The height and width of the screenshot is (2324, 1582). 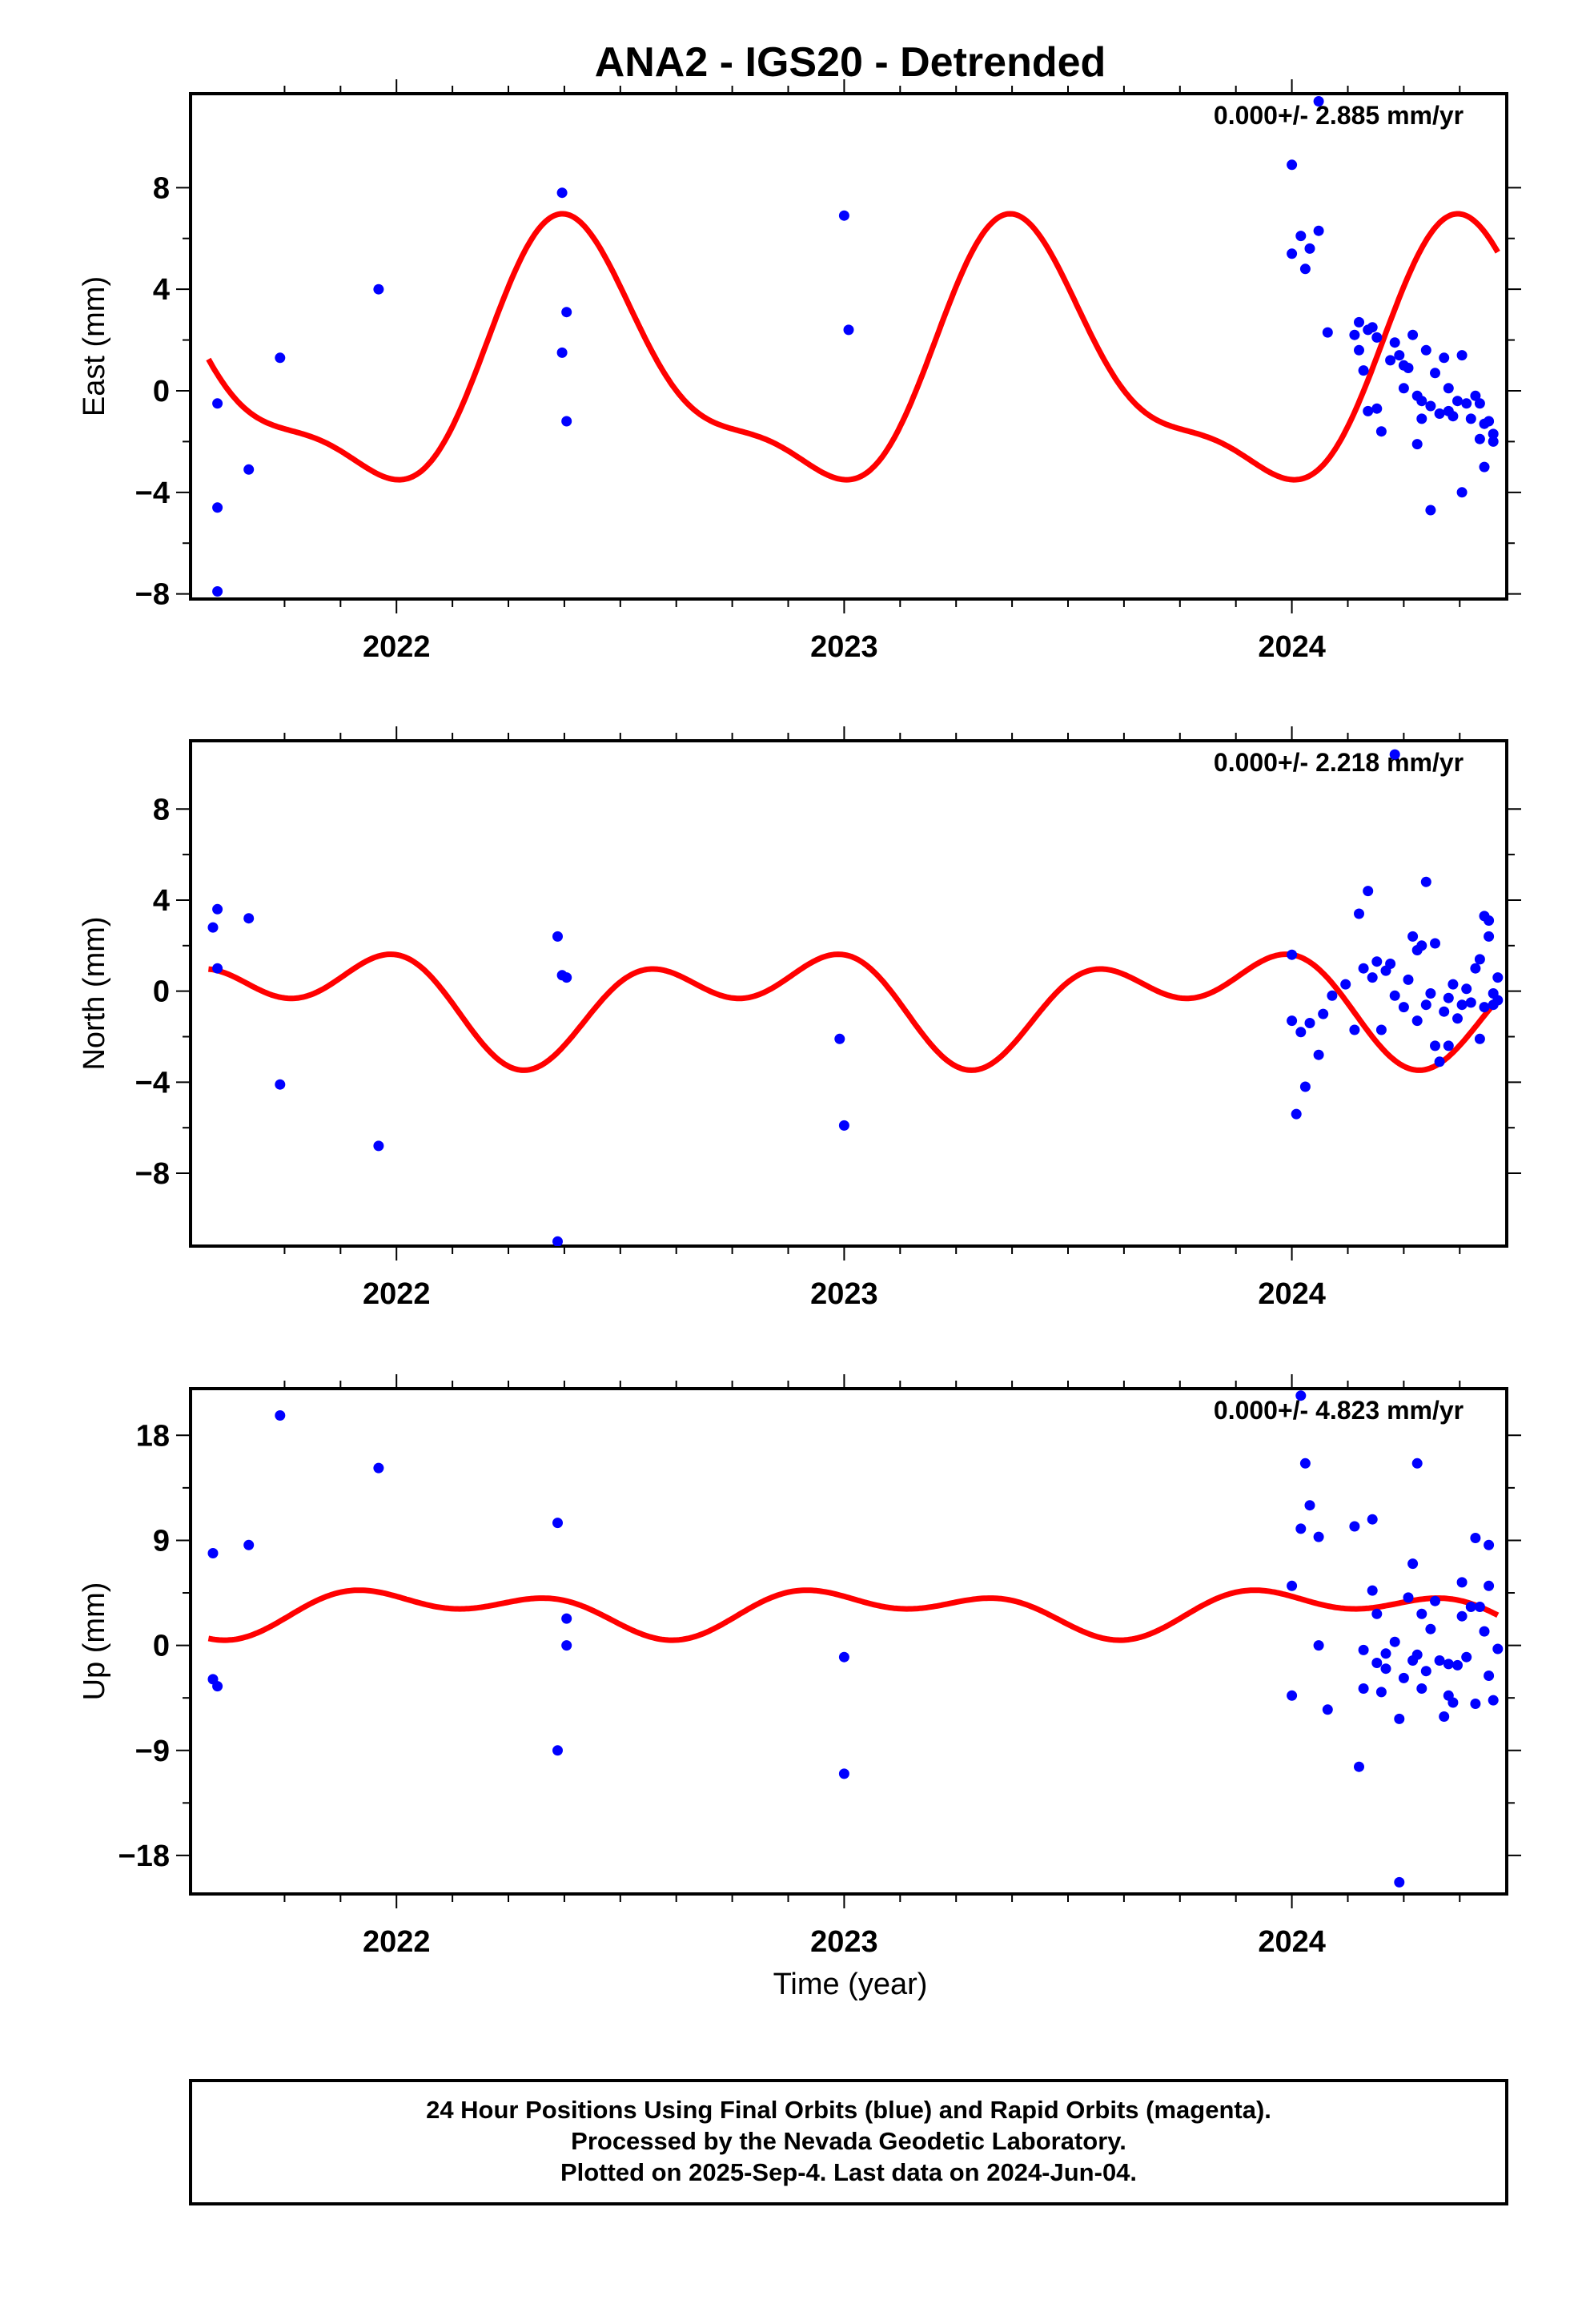 I want to click on up-y-tick-label: −18, so click(x=144, y=1856).